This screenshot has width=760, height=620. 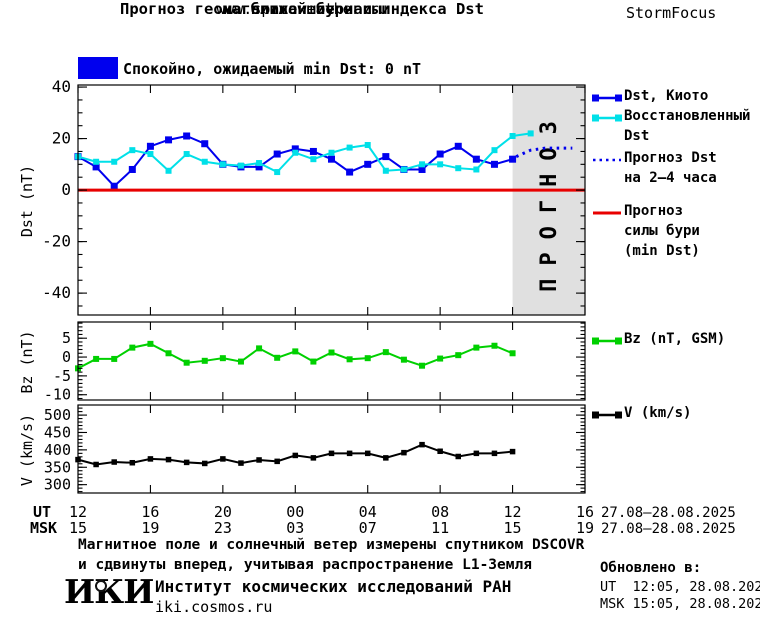 I want to click on legend-marker-storm-level-icon, so click(x=607, y=213).